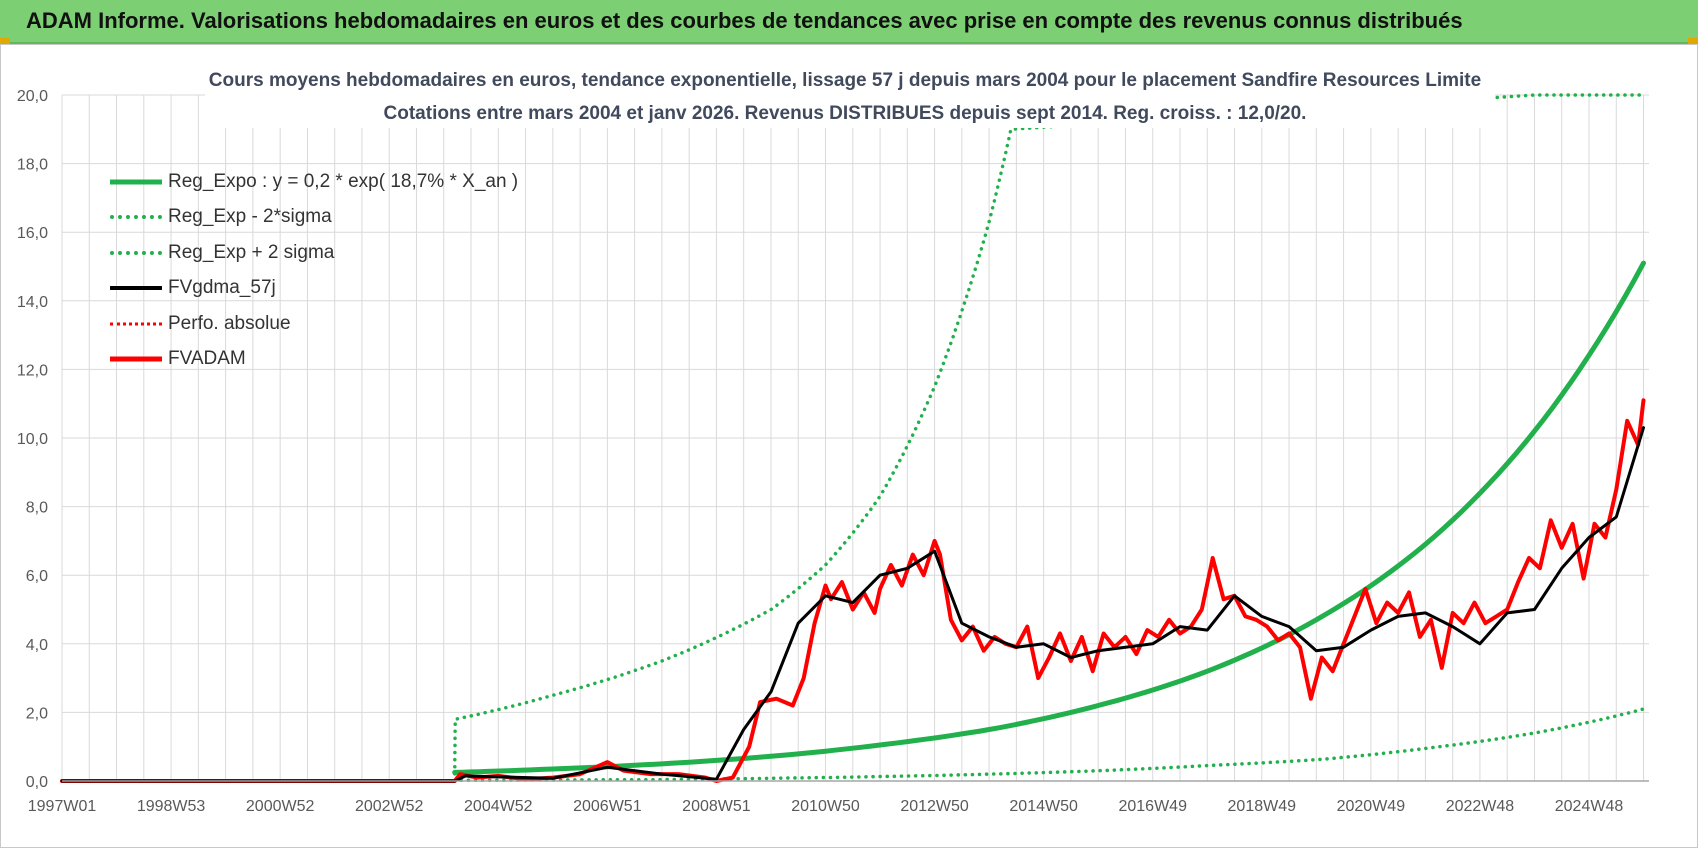 The width and height of the screenshot is (1698, 848). Describe the element at coordinates (207, 359) in the screenshot. I see `legend-label: FVADAM` at that location.